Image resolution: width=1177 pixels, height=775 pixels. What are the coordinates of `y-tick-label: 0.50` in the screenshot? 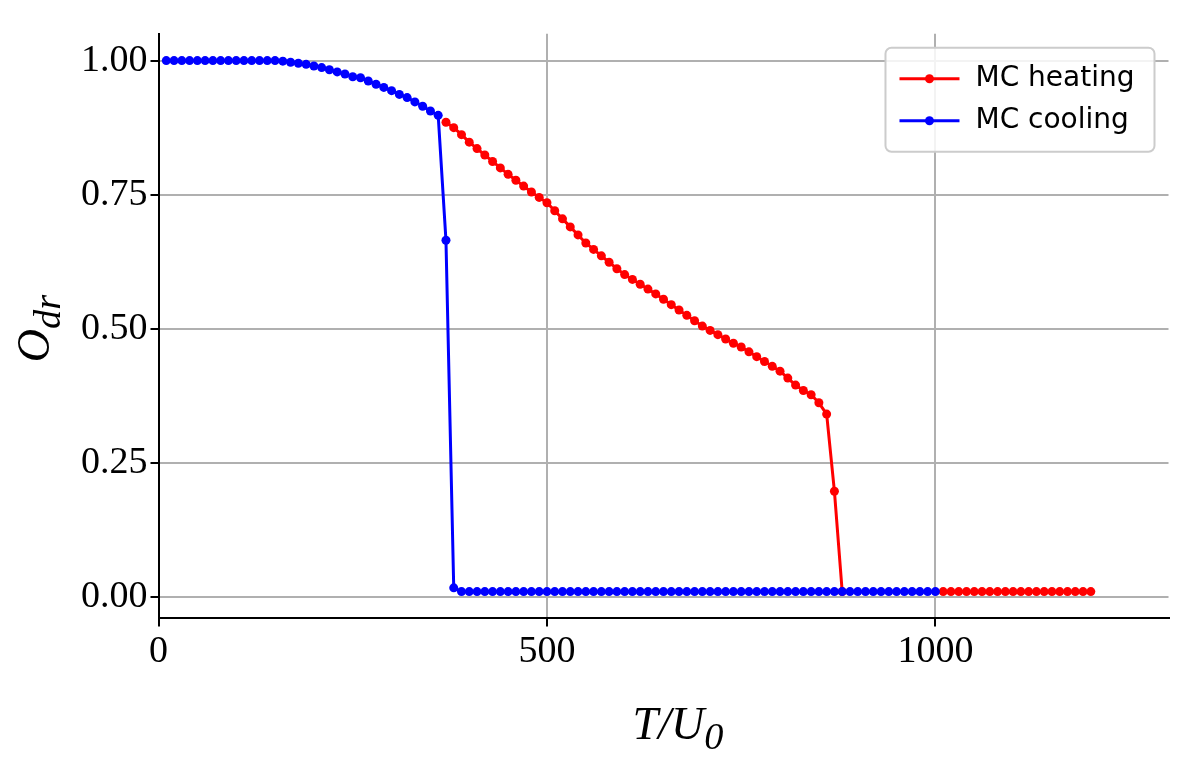 It's located at (114, 325).